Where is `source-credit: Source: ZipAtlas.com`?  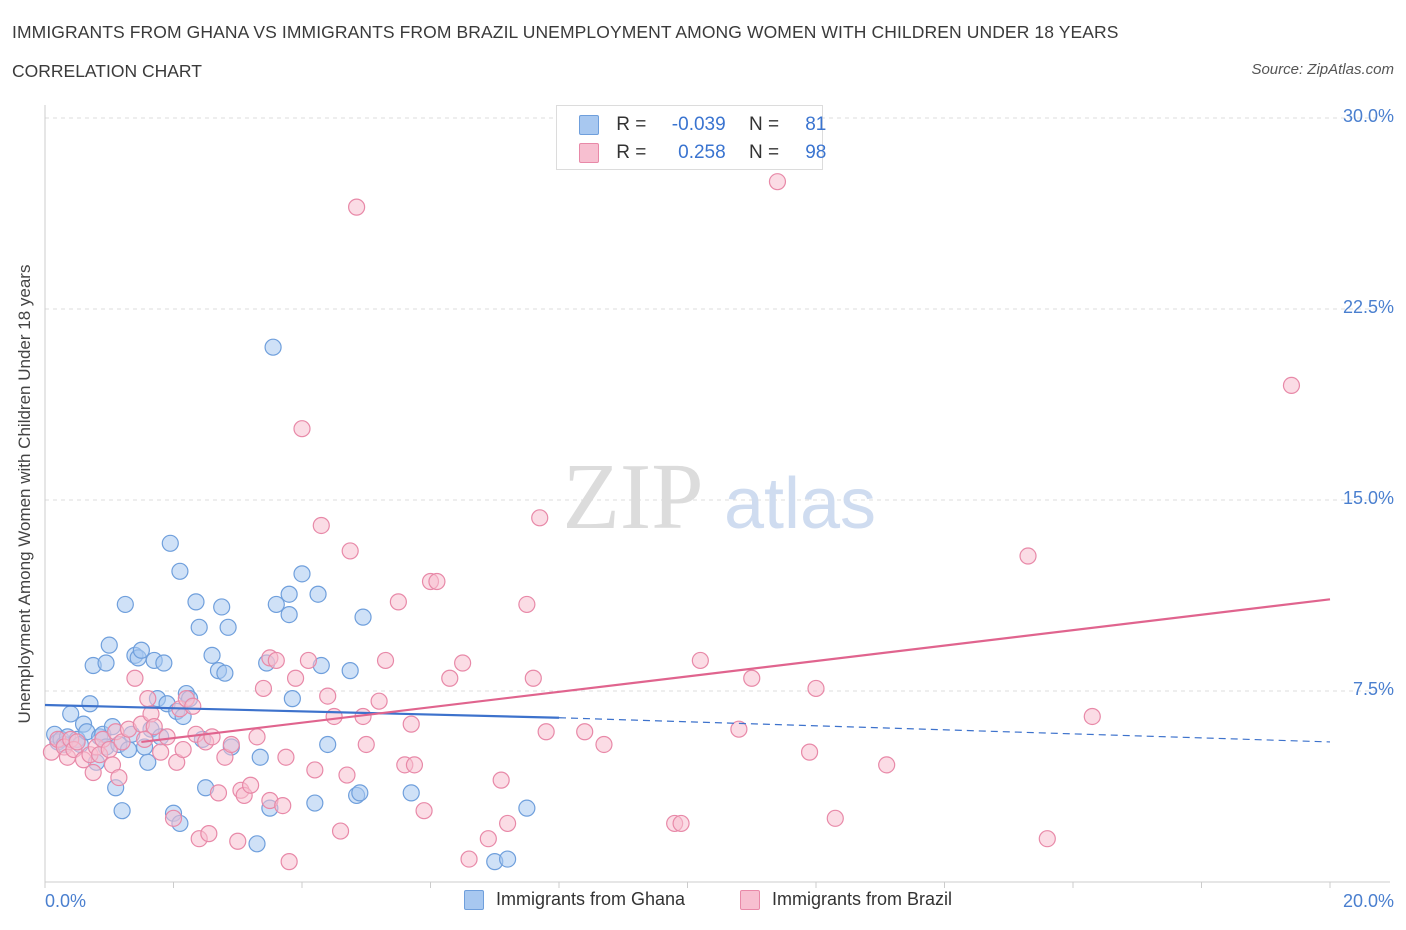 source-credit: Source: ZipAtlas.com is located at coordinates (1322, 69).